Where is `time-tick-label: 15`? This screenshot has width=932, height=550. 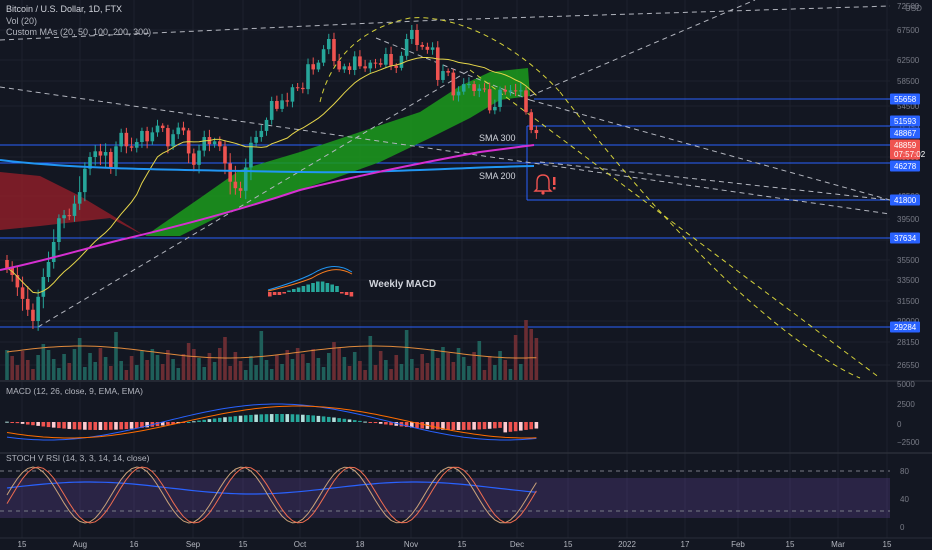 time-tick-label: 15 is located at coordinates (462, 544).